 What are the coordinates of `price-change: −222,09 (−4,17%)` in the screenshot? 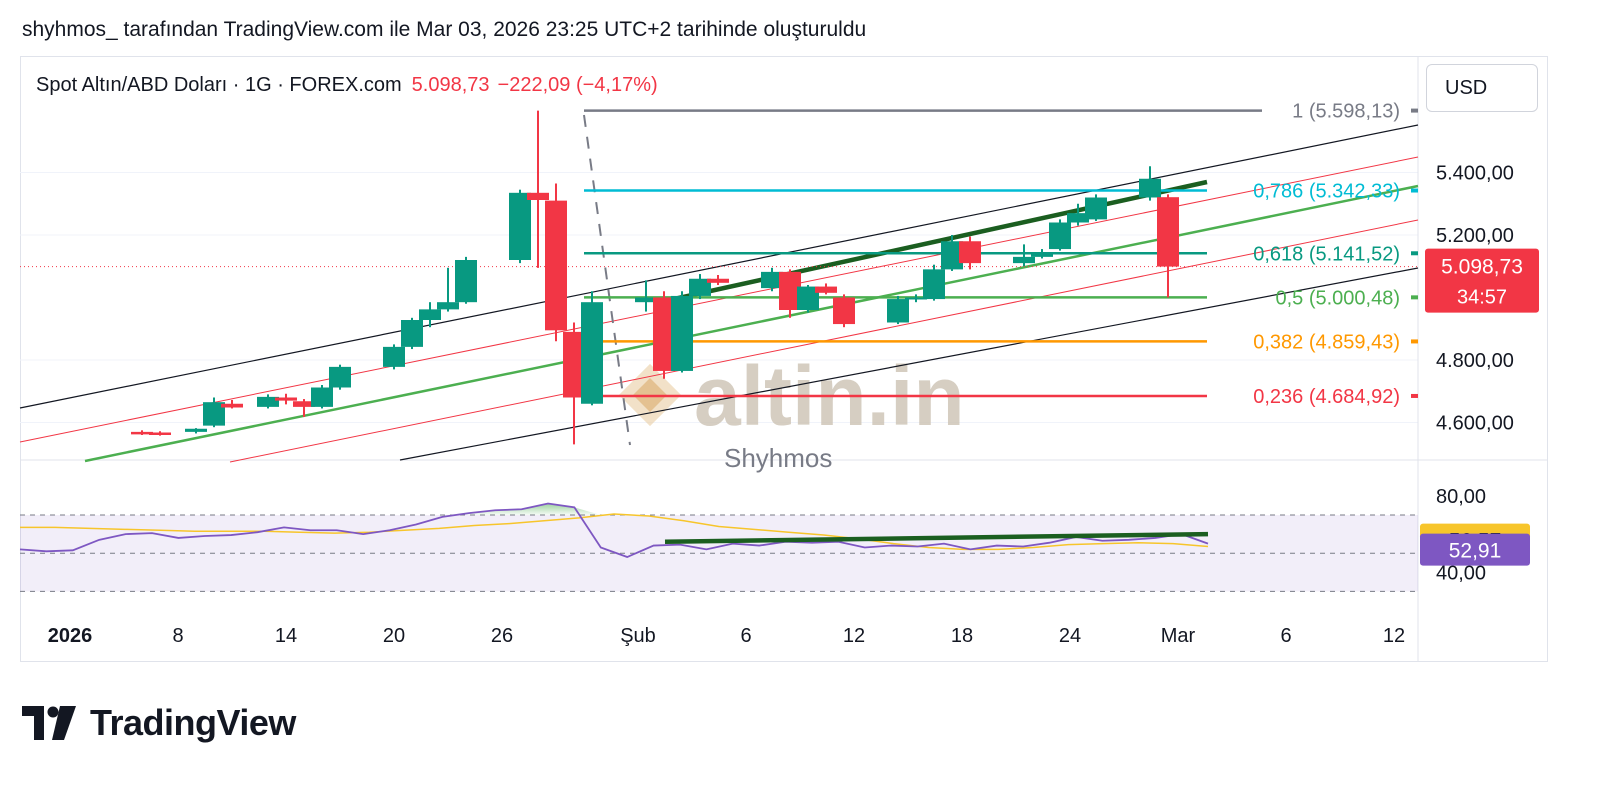 It's located at (577, 85).